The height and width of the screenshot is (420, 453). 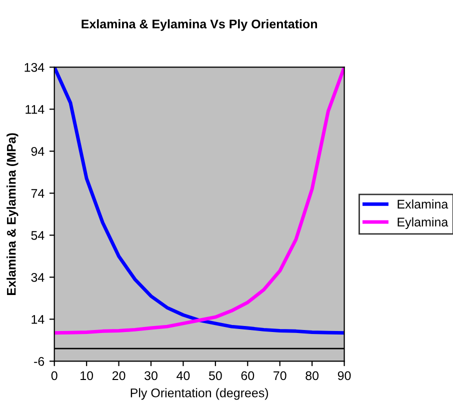 I want to click on x-tick-label: 20, so click(x=119, y=375).